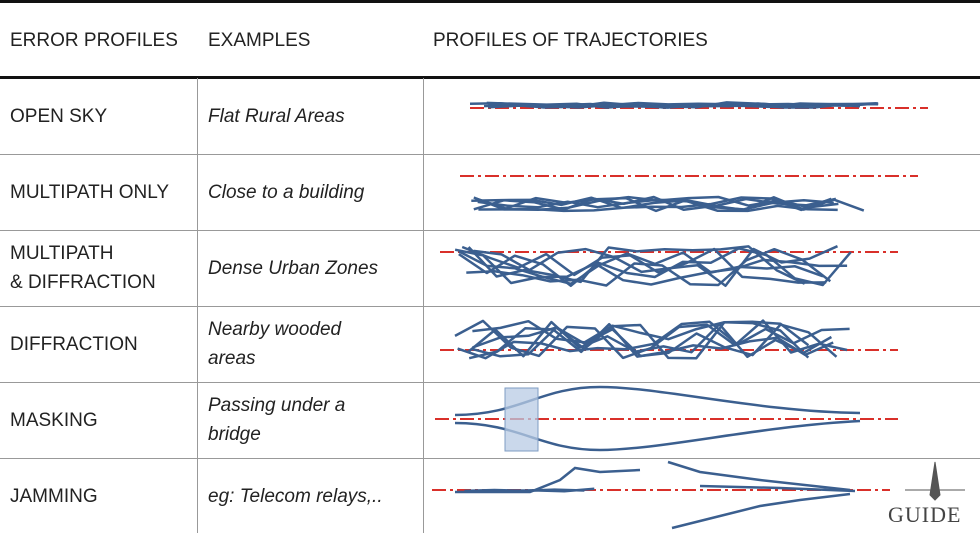 The height and width of the screenshot is (533, 980). What do you see at coordinates (74, 344) in the screenshot?
I see `profile-text: DIFFRACTION` at bounding box center [74, 344].